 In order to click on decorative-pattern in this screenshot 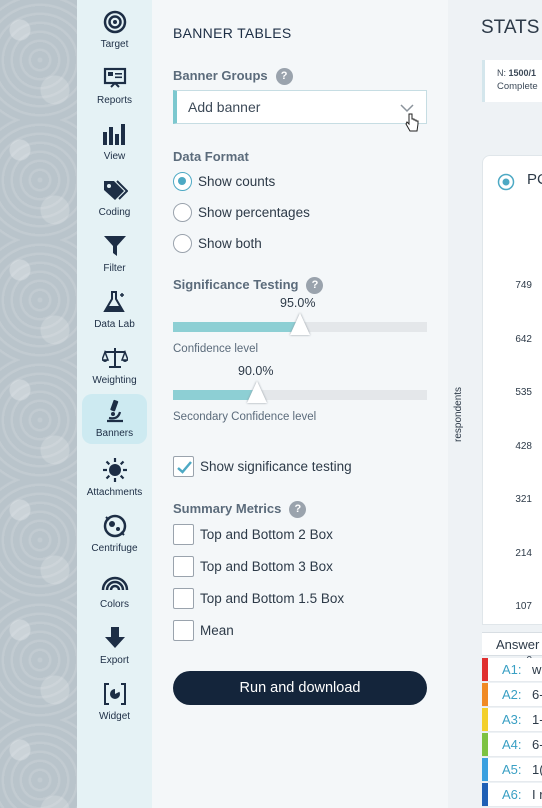, I will do `click(38, 404)`.